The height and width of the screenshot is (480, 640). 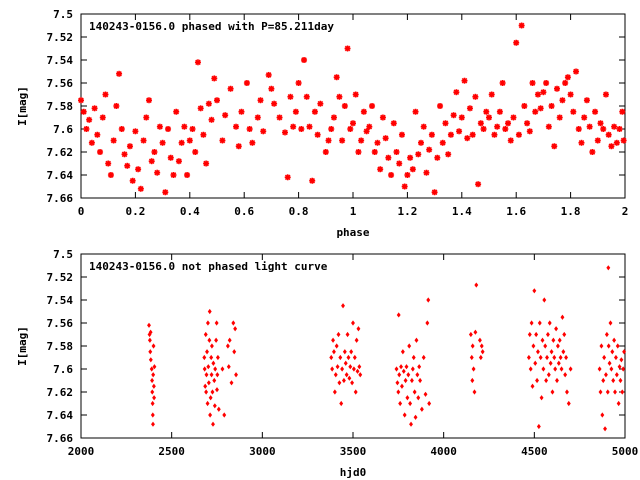 I want to click on y-tick-label: 7.58, so click(x=60, y=106).